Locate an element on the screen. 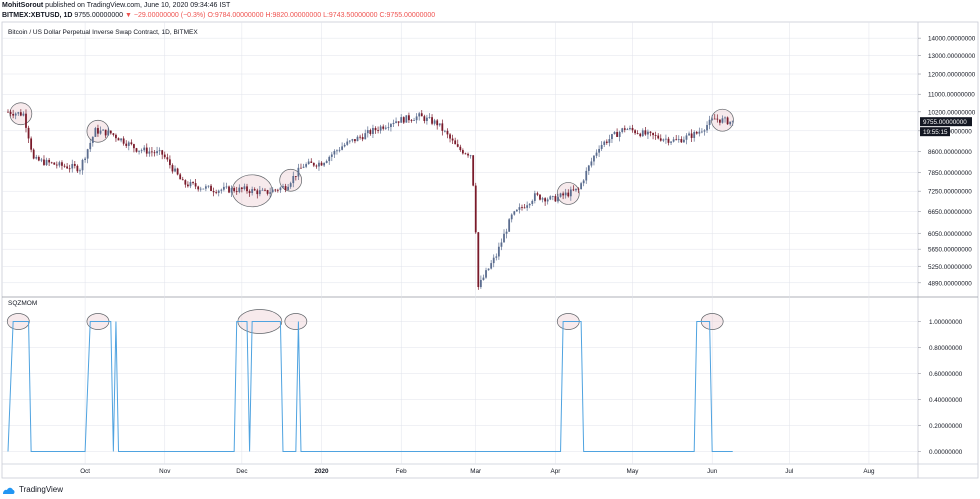 This screenshot has width=980, height=499. time-tick-label: Oct is located at coordinates (85, 471).